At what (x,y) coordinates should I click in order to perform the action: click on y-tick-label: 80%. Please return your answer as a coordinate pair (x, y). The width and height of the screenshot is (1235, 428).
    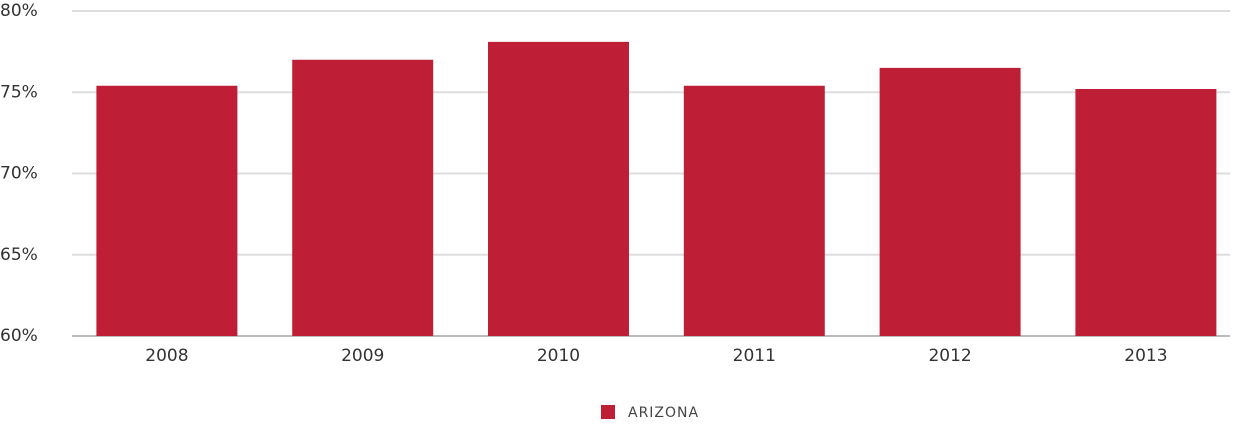
    Looking at the image, I should click on (19, 11).